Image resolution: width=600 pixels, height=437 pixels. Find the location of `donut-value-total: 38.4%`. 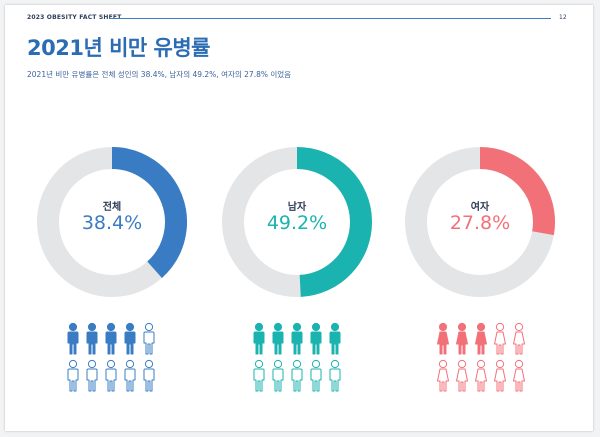

donut-value-total: 38.4% is located at coordinates (112, 223).